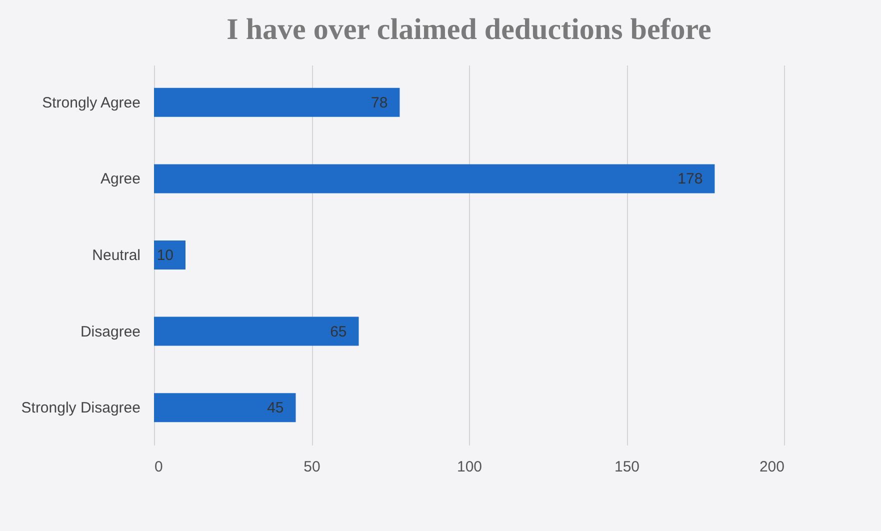  Describe the element at coordinates (627, 467) in the screenshot. I see `x-tick-label: 150` at that location.